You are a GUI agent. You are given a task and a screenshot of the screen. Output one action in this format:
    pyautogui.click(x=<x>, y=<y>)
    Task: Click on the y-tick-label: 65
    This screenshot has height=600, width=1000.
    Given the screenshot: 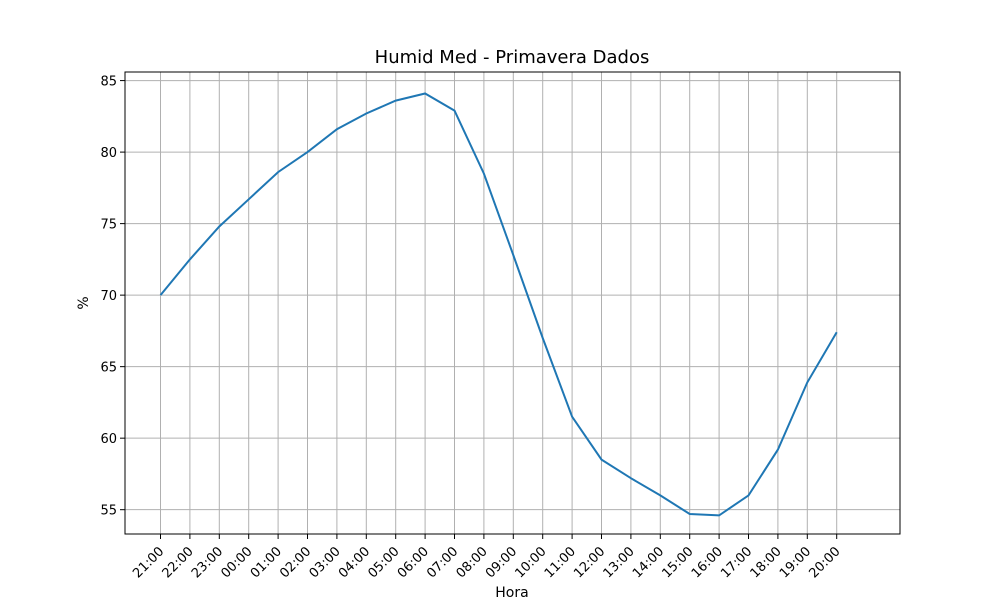 What is the action you would take?
    pyautogui.click(x=108, y=368)
    